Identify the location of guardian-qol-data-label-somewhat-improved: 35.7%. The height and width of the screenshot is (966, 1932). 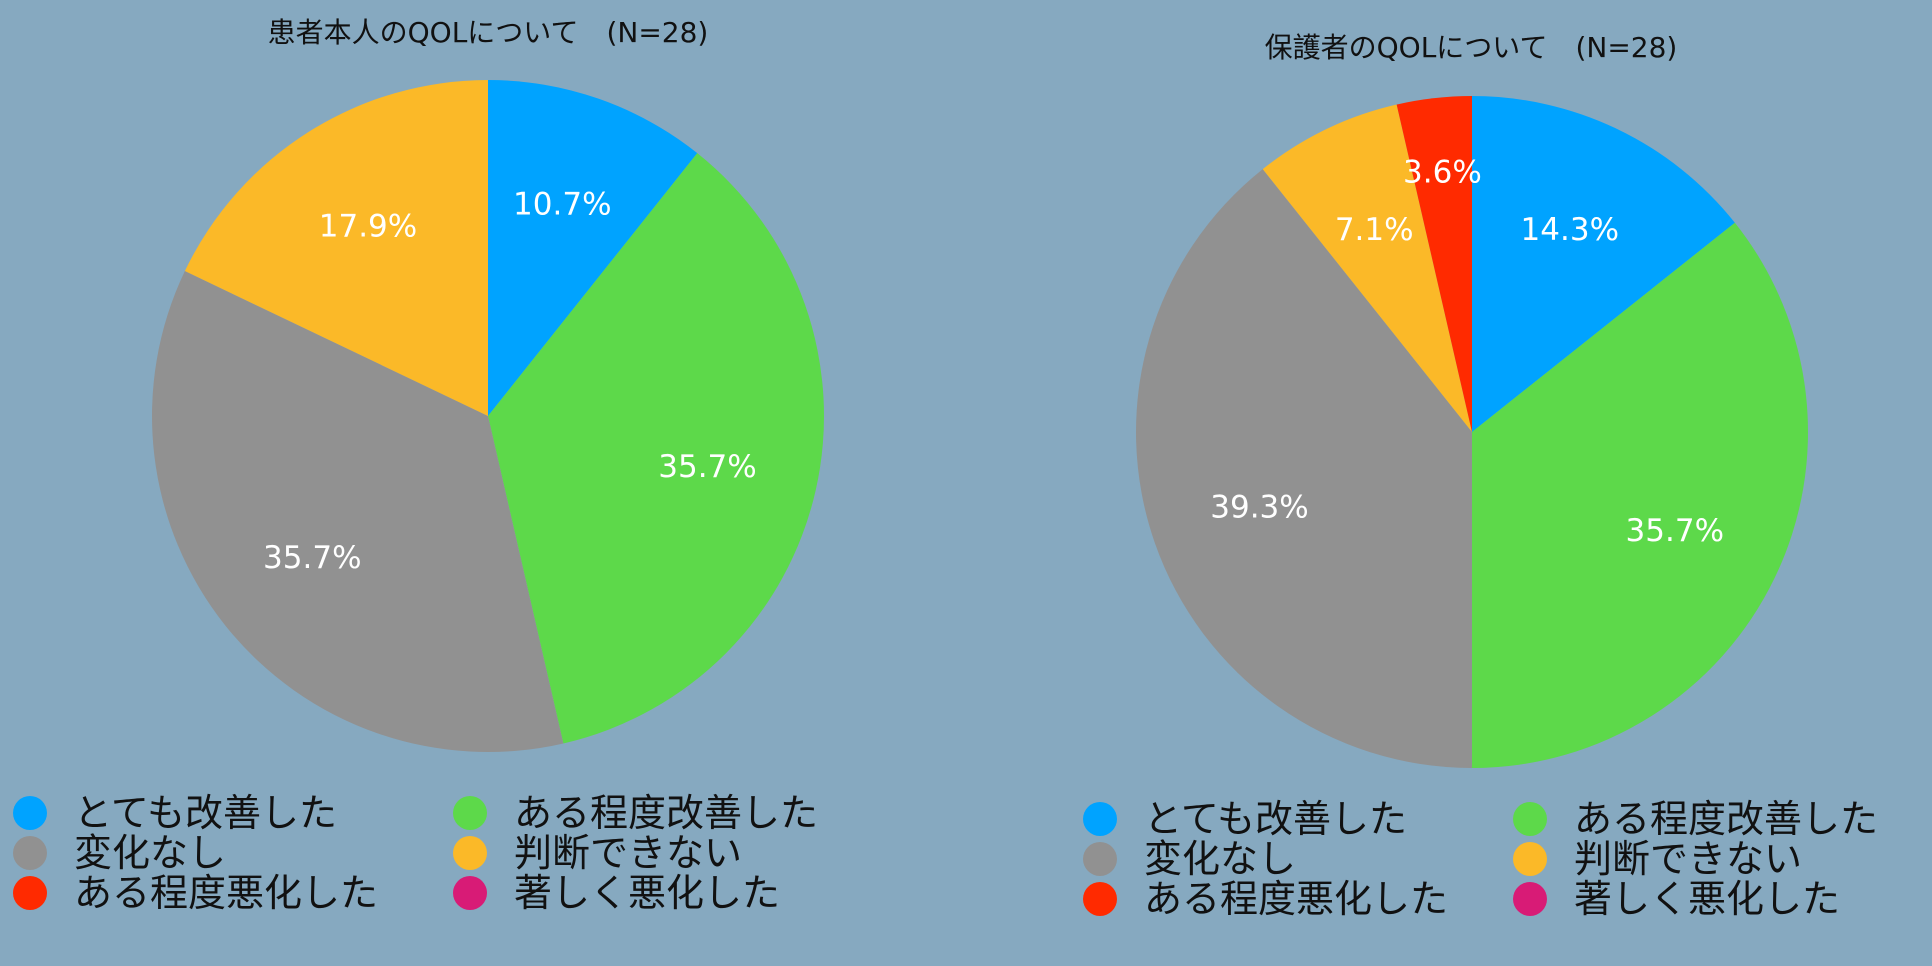
(1675, 531).